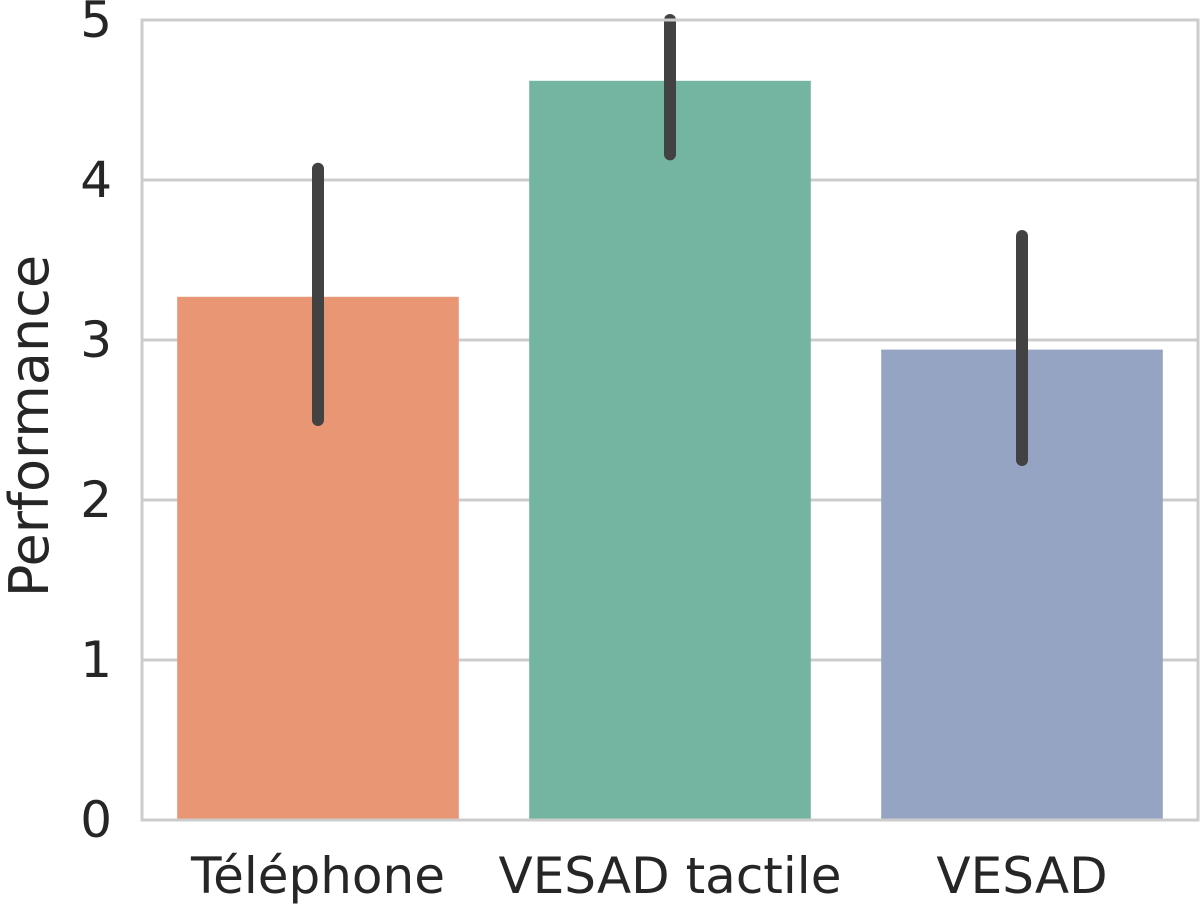 This screenshot has width=1202, height=906. What do you see at coordinates (670, 876) in the screenshot?
I see `x-tick-label: VESAD tactile` at bounding box center [670, 876].